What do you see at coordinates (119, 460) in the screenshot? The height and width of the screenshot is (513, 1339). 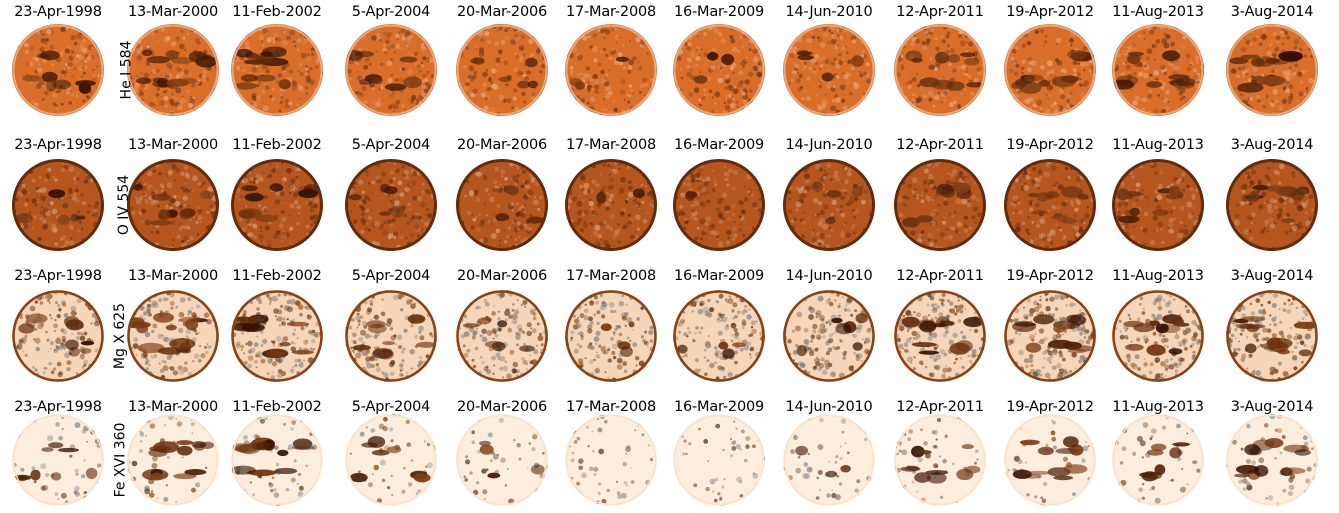 I see `row-label-wavelength: Fe XVI 360` at bounding box center [119, 460].